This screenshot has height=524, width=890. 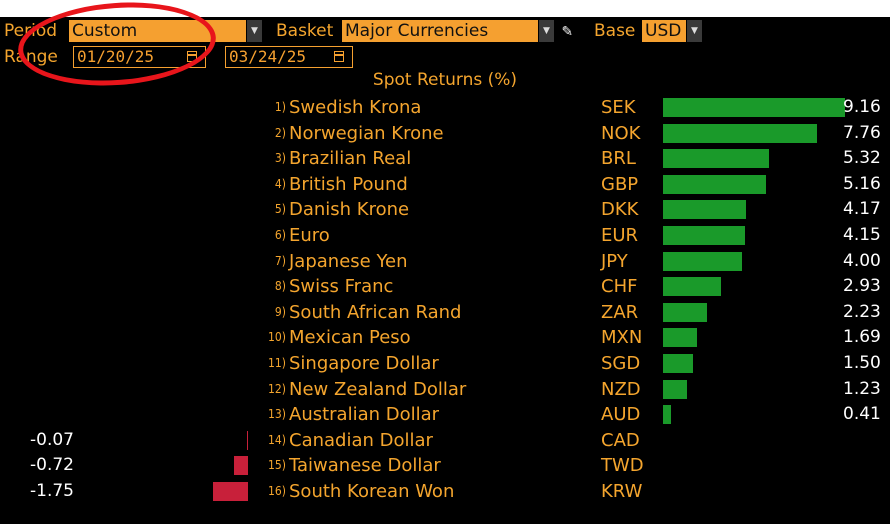 I want to click on rank-label: 14), so click(x=277, y=439).